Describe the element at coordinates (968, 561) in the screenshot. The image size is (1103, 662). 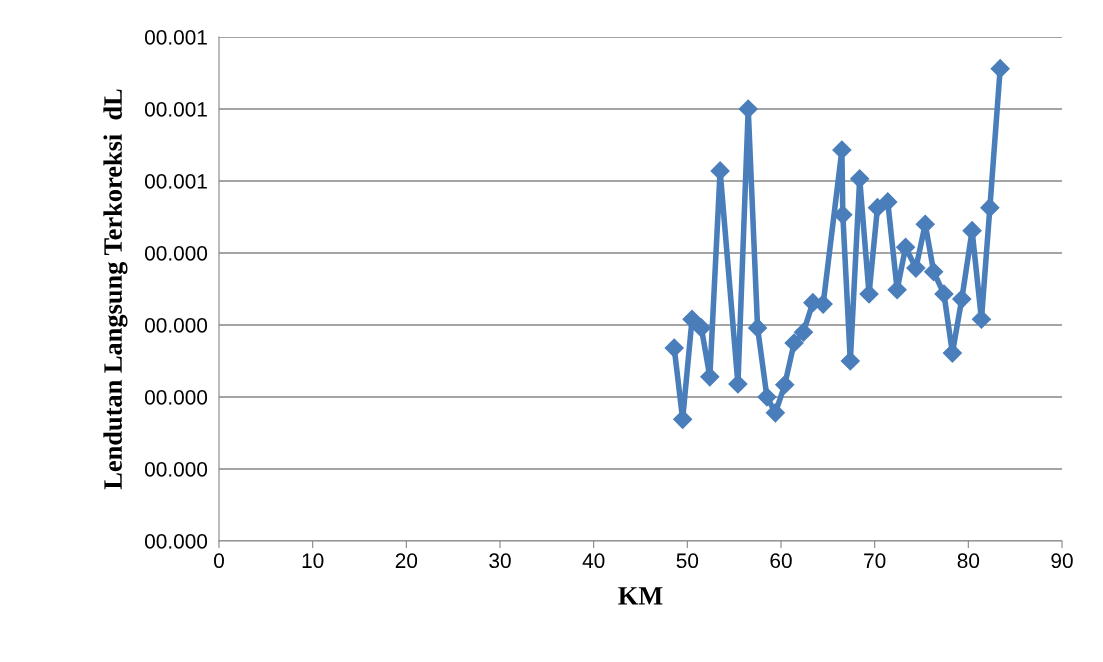
I see `x-tick-label: 80` at that location.